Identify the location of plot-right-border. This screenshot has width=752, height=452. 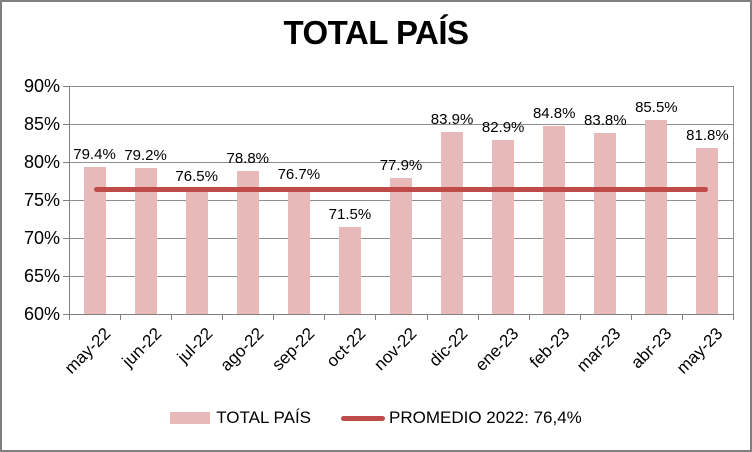
(733, 200).